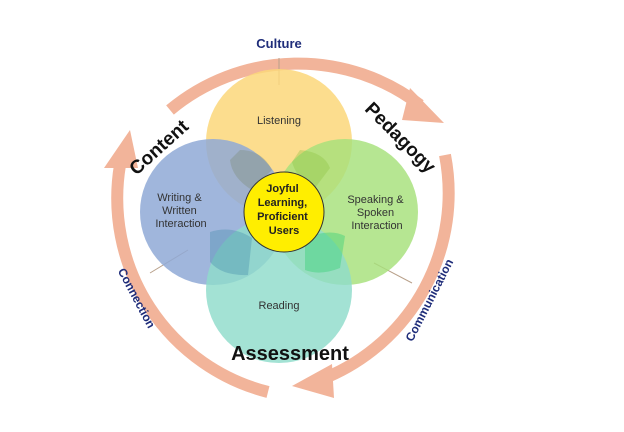 The width and height of the screenshot is (624, 432). Describe the element at coordinates (388, 268) in the screenshot. I see `right-arrow-arc` at that location.